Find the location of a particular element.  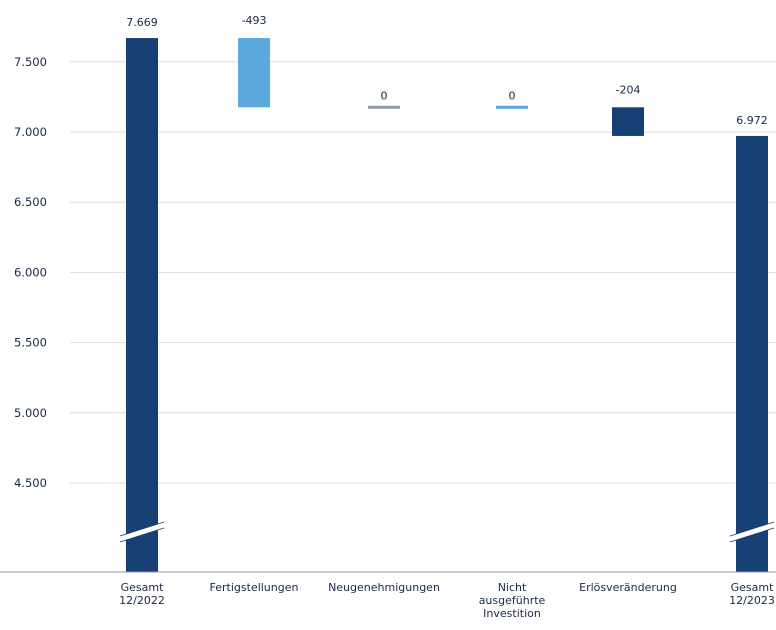

category-label: Fertigstellungen is located at coordinates (254, 587).